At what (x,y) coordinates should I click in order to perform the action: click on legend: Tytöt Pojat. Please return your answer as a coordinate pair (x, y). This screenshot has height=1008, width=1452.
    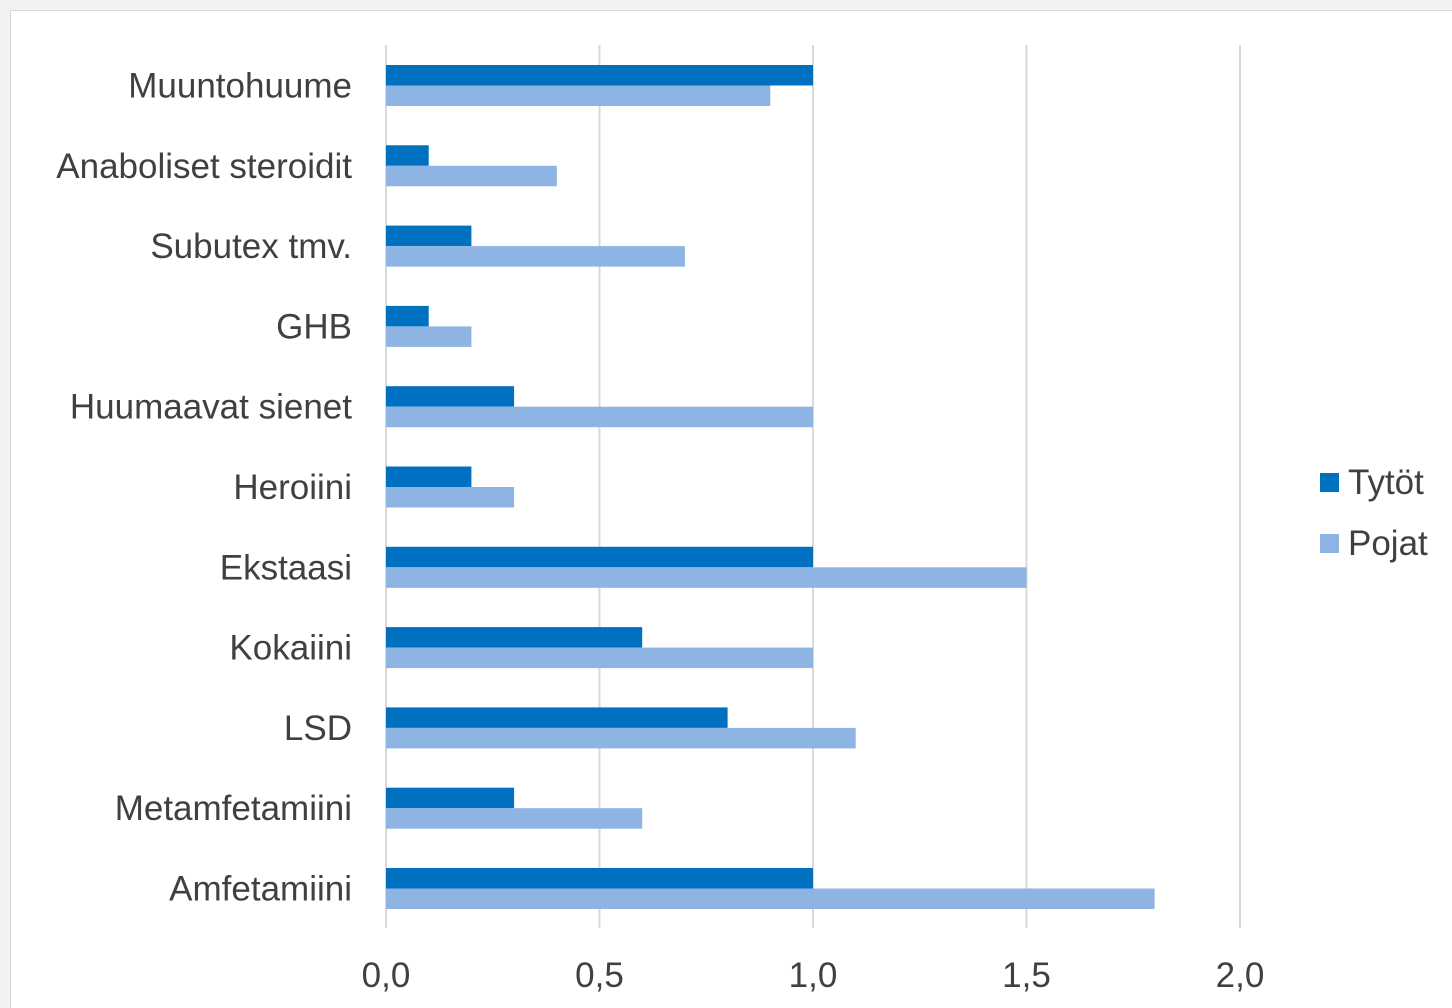
    Looking at the image, I should click on (1374, 513).